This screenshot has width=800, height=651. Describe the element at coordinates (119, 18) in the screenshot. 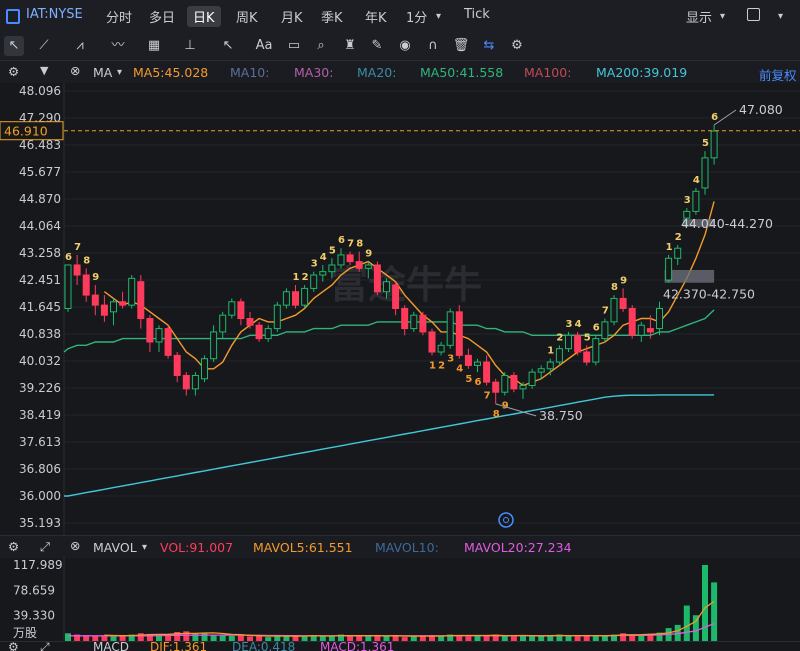

I see `tab-timeshare: 分时` at that location.